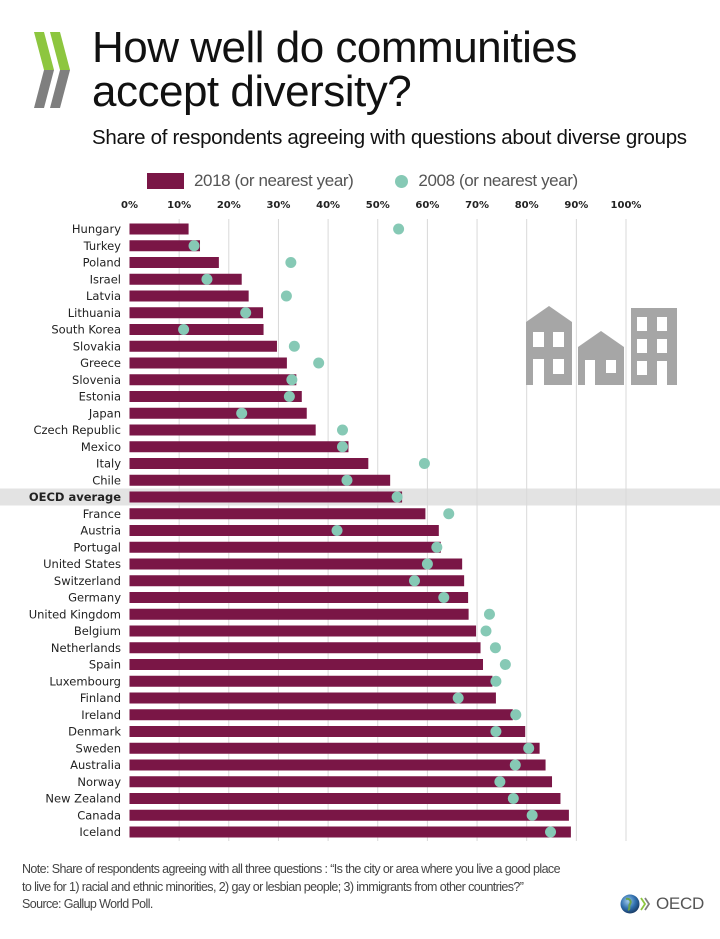 This screenshot has height=939, width=720. Describe the element at coordinates (274, 180) in the screenshot. I see `legend-label-2018: 2018 (or nearest year)` at that location.